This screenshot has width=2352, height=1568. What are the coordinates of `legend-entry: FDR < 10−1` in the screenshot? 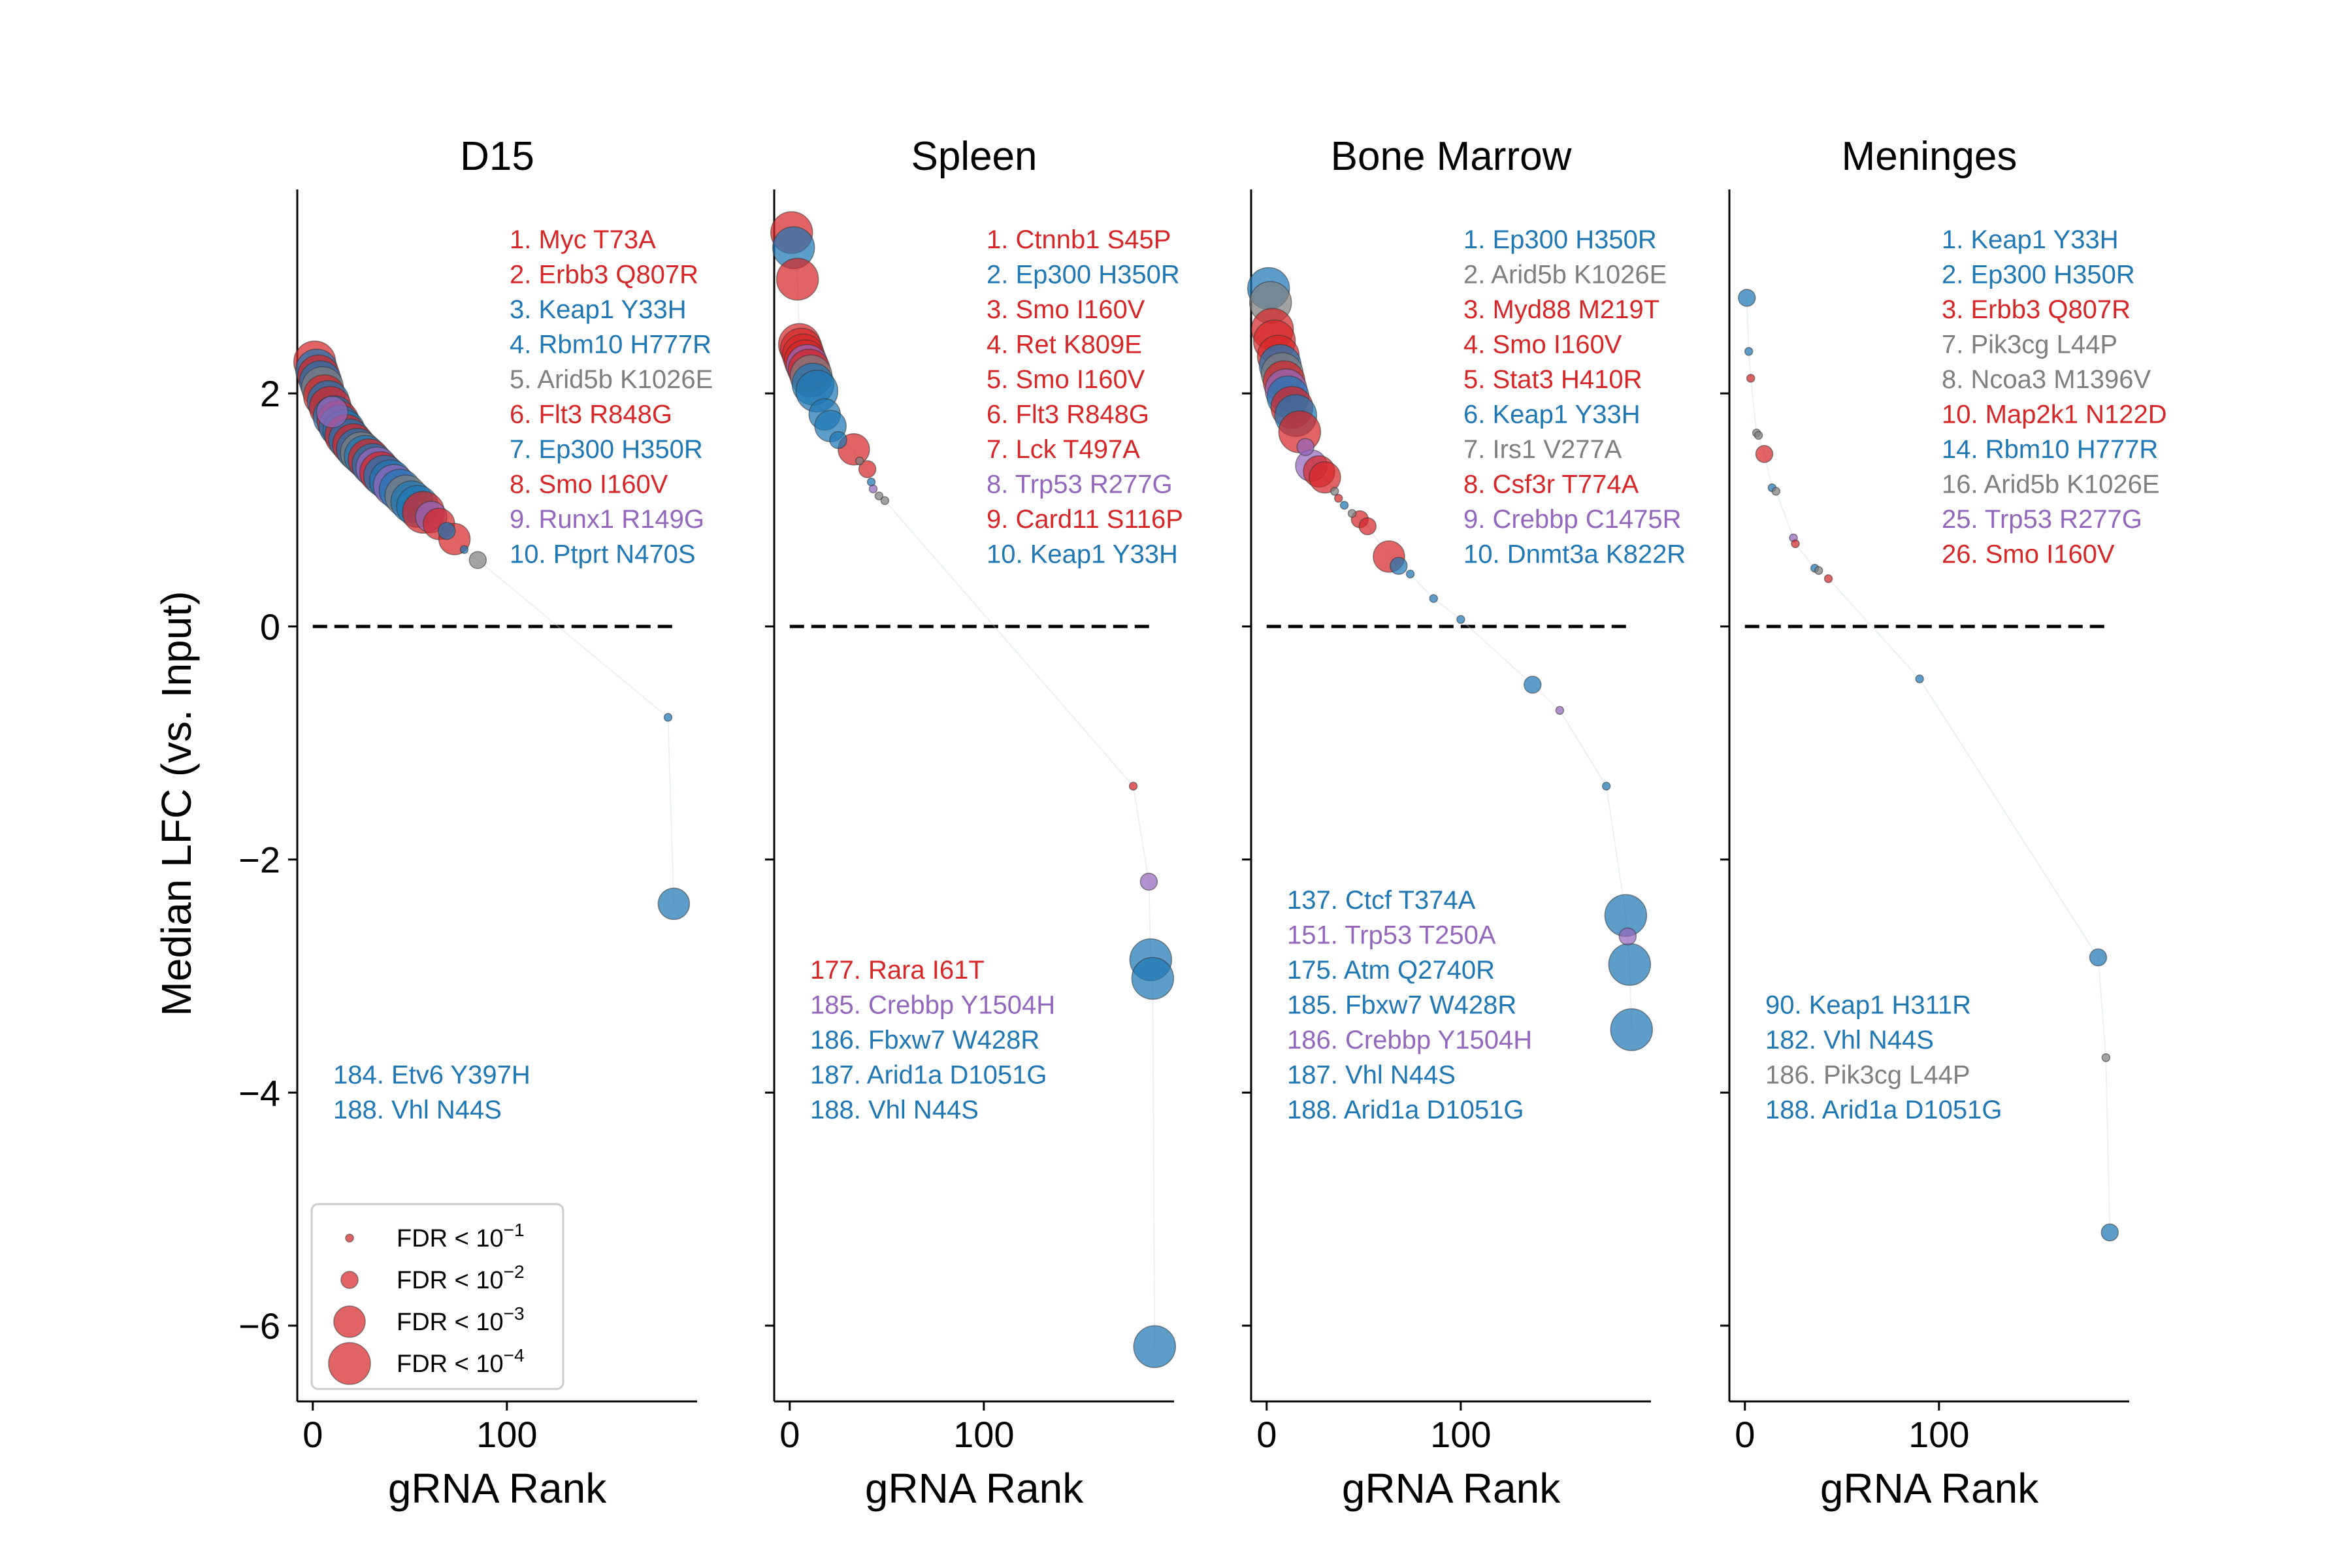 It's located at (461, 1236).